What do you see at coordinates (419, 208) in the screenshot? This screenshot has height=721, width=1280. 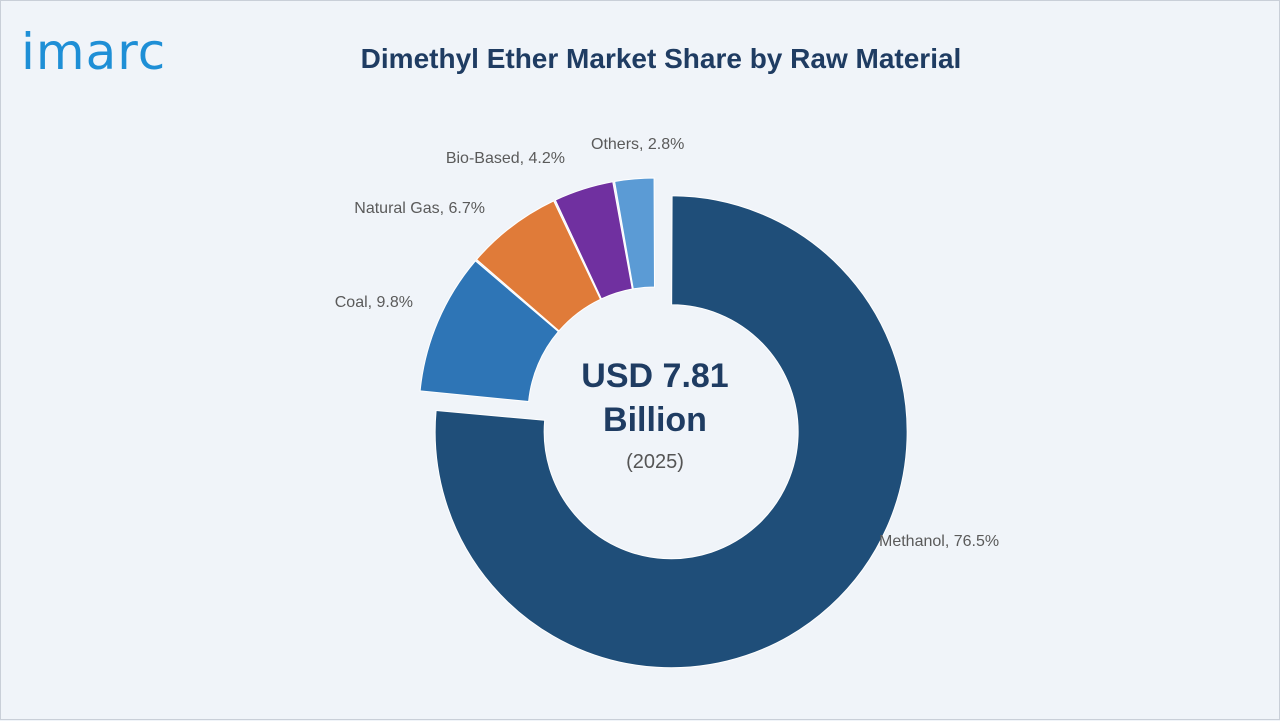 I see `label-natural-gas: Natural Gas, 6.7%` at bounding box center [419, 208].